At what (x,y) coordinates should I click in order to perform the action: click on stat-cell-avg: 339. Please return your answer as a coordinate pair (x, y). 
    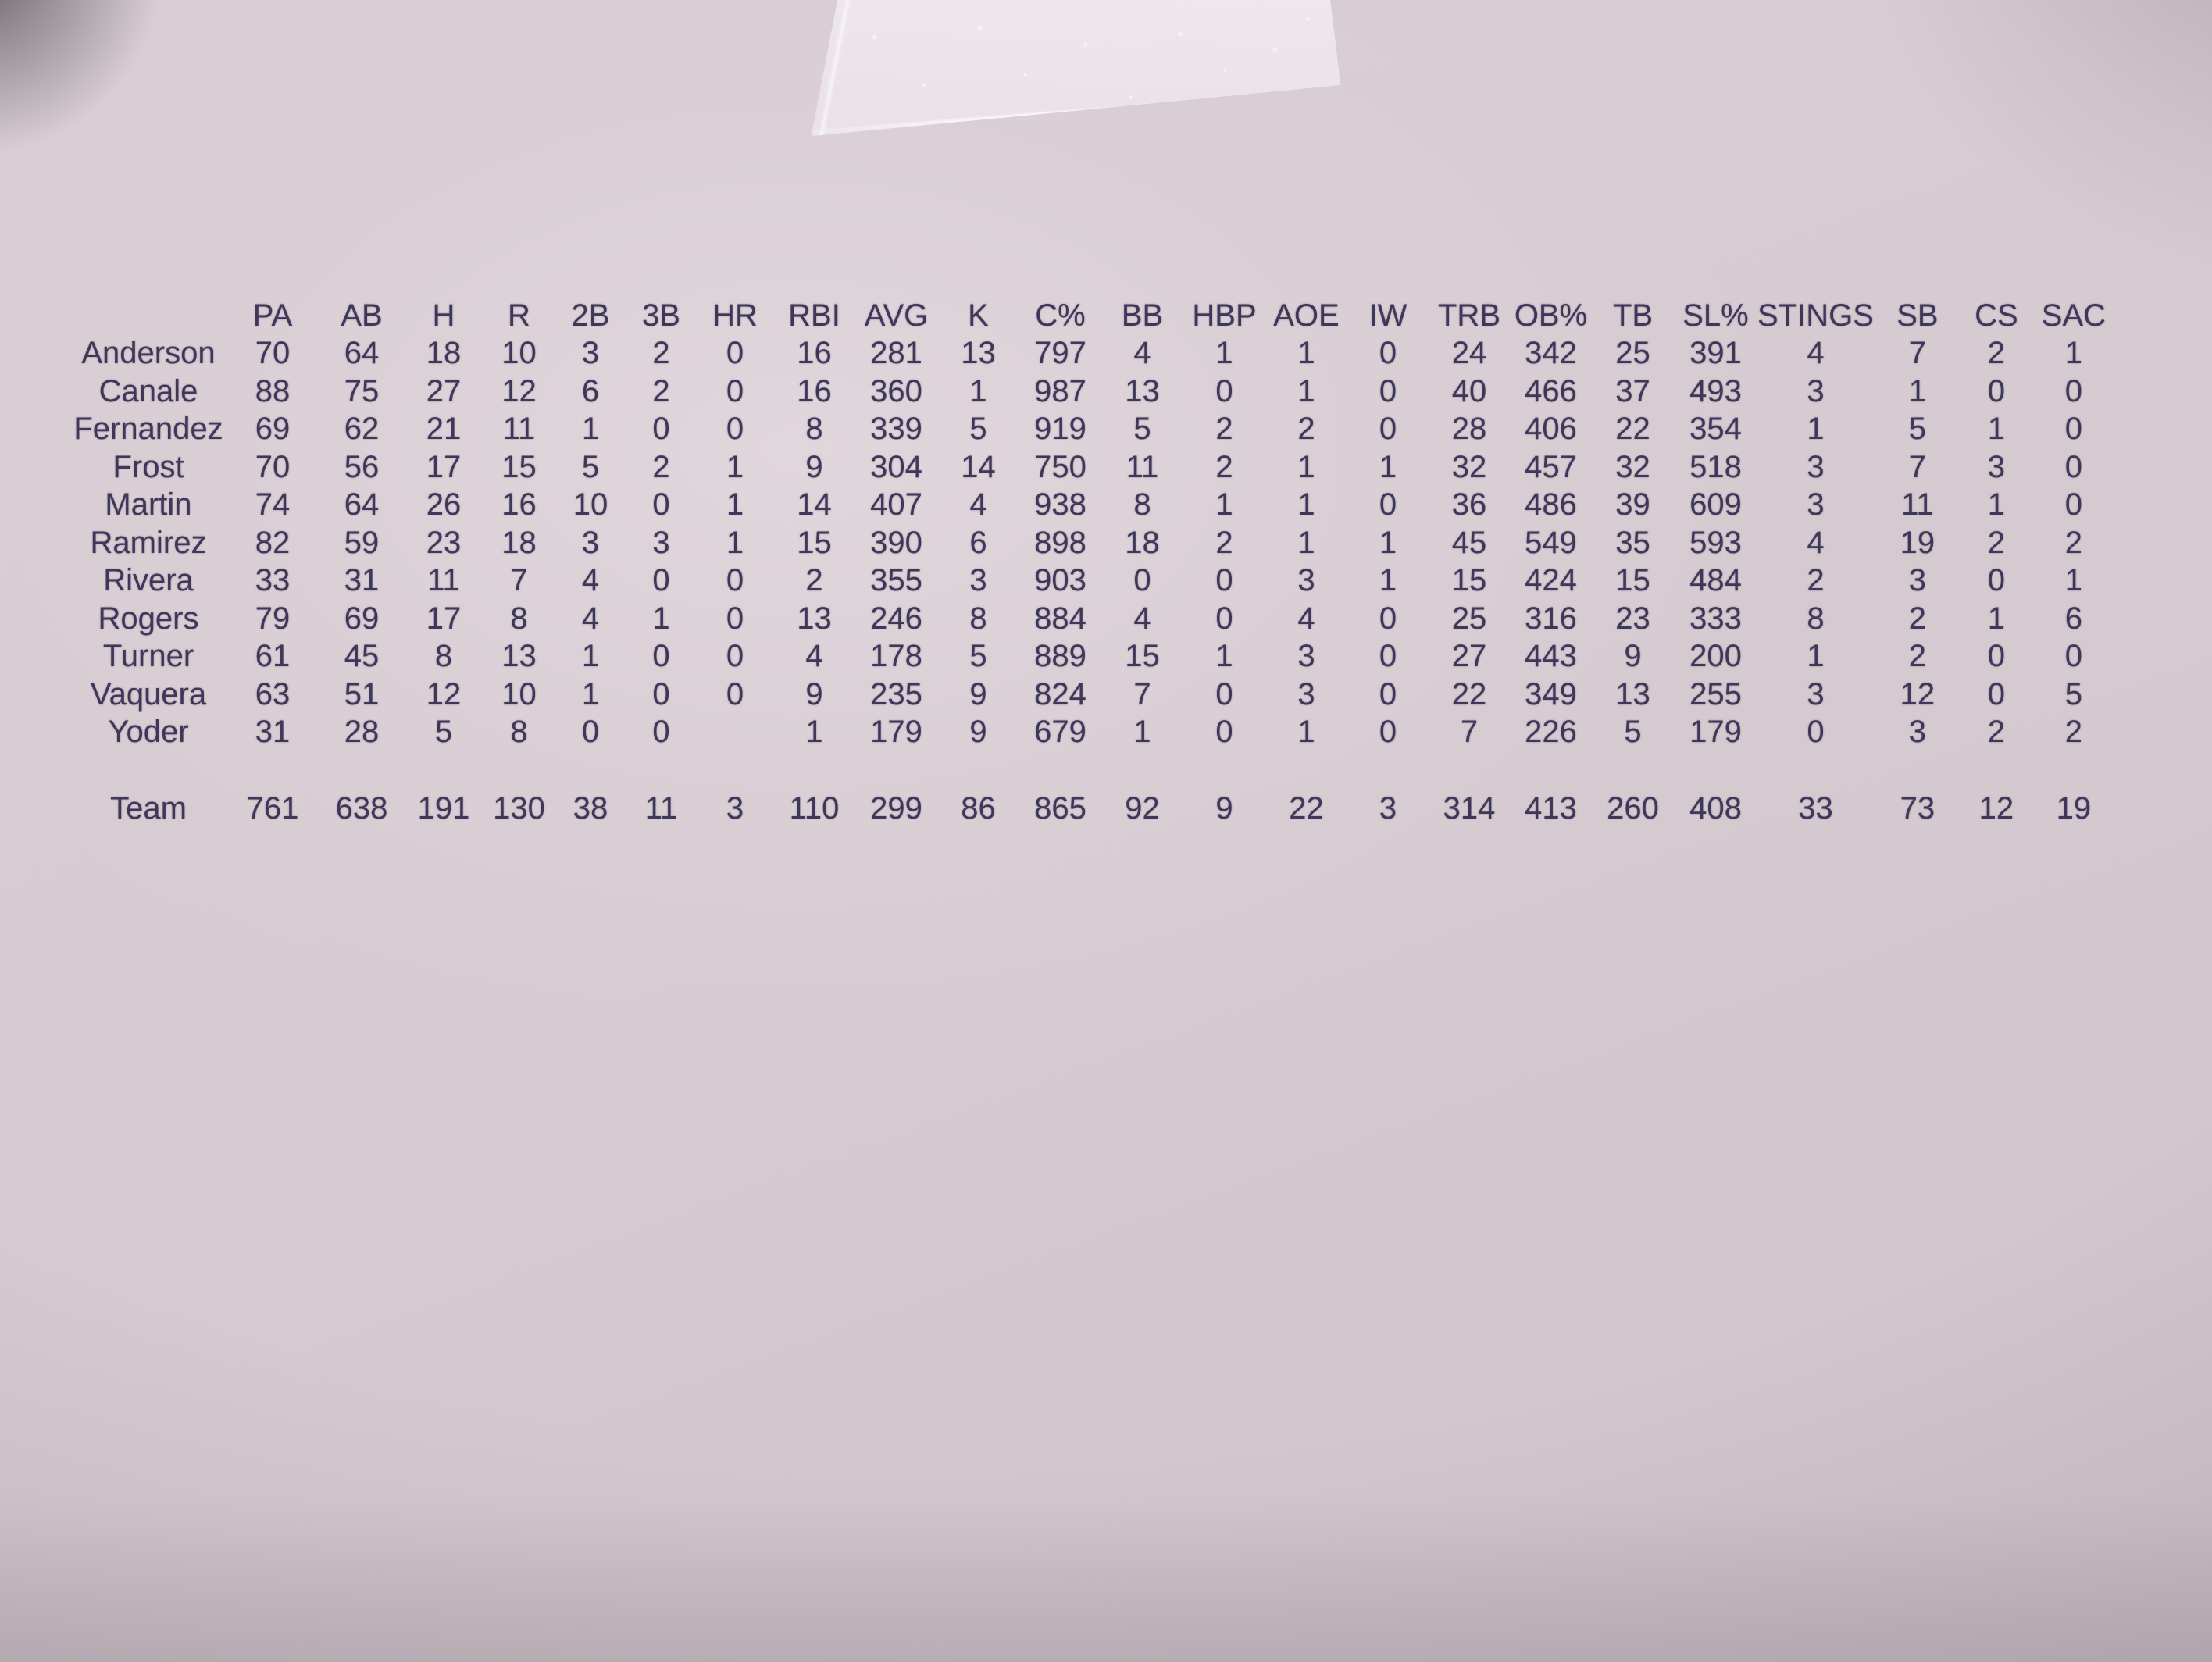
    Looking at the image, I should click on (896, 429).